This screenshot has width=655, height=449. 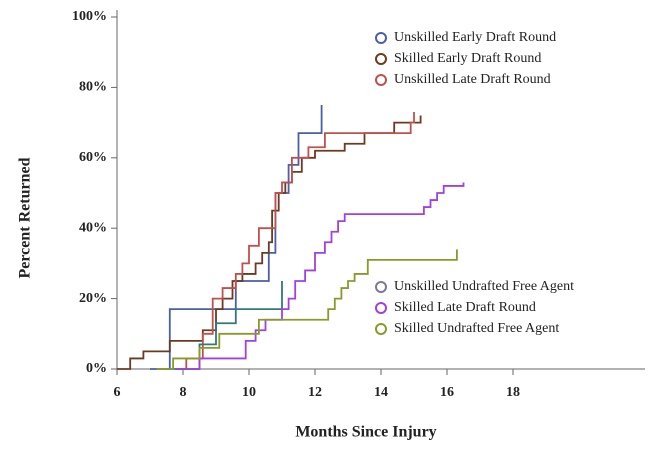 I want to click on legend-label: Unskilled Early Draft Round, so click(x=475, y=37).